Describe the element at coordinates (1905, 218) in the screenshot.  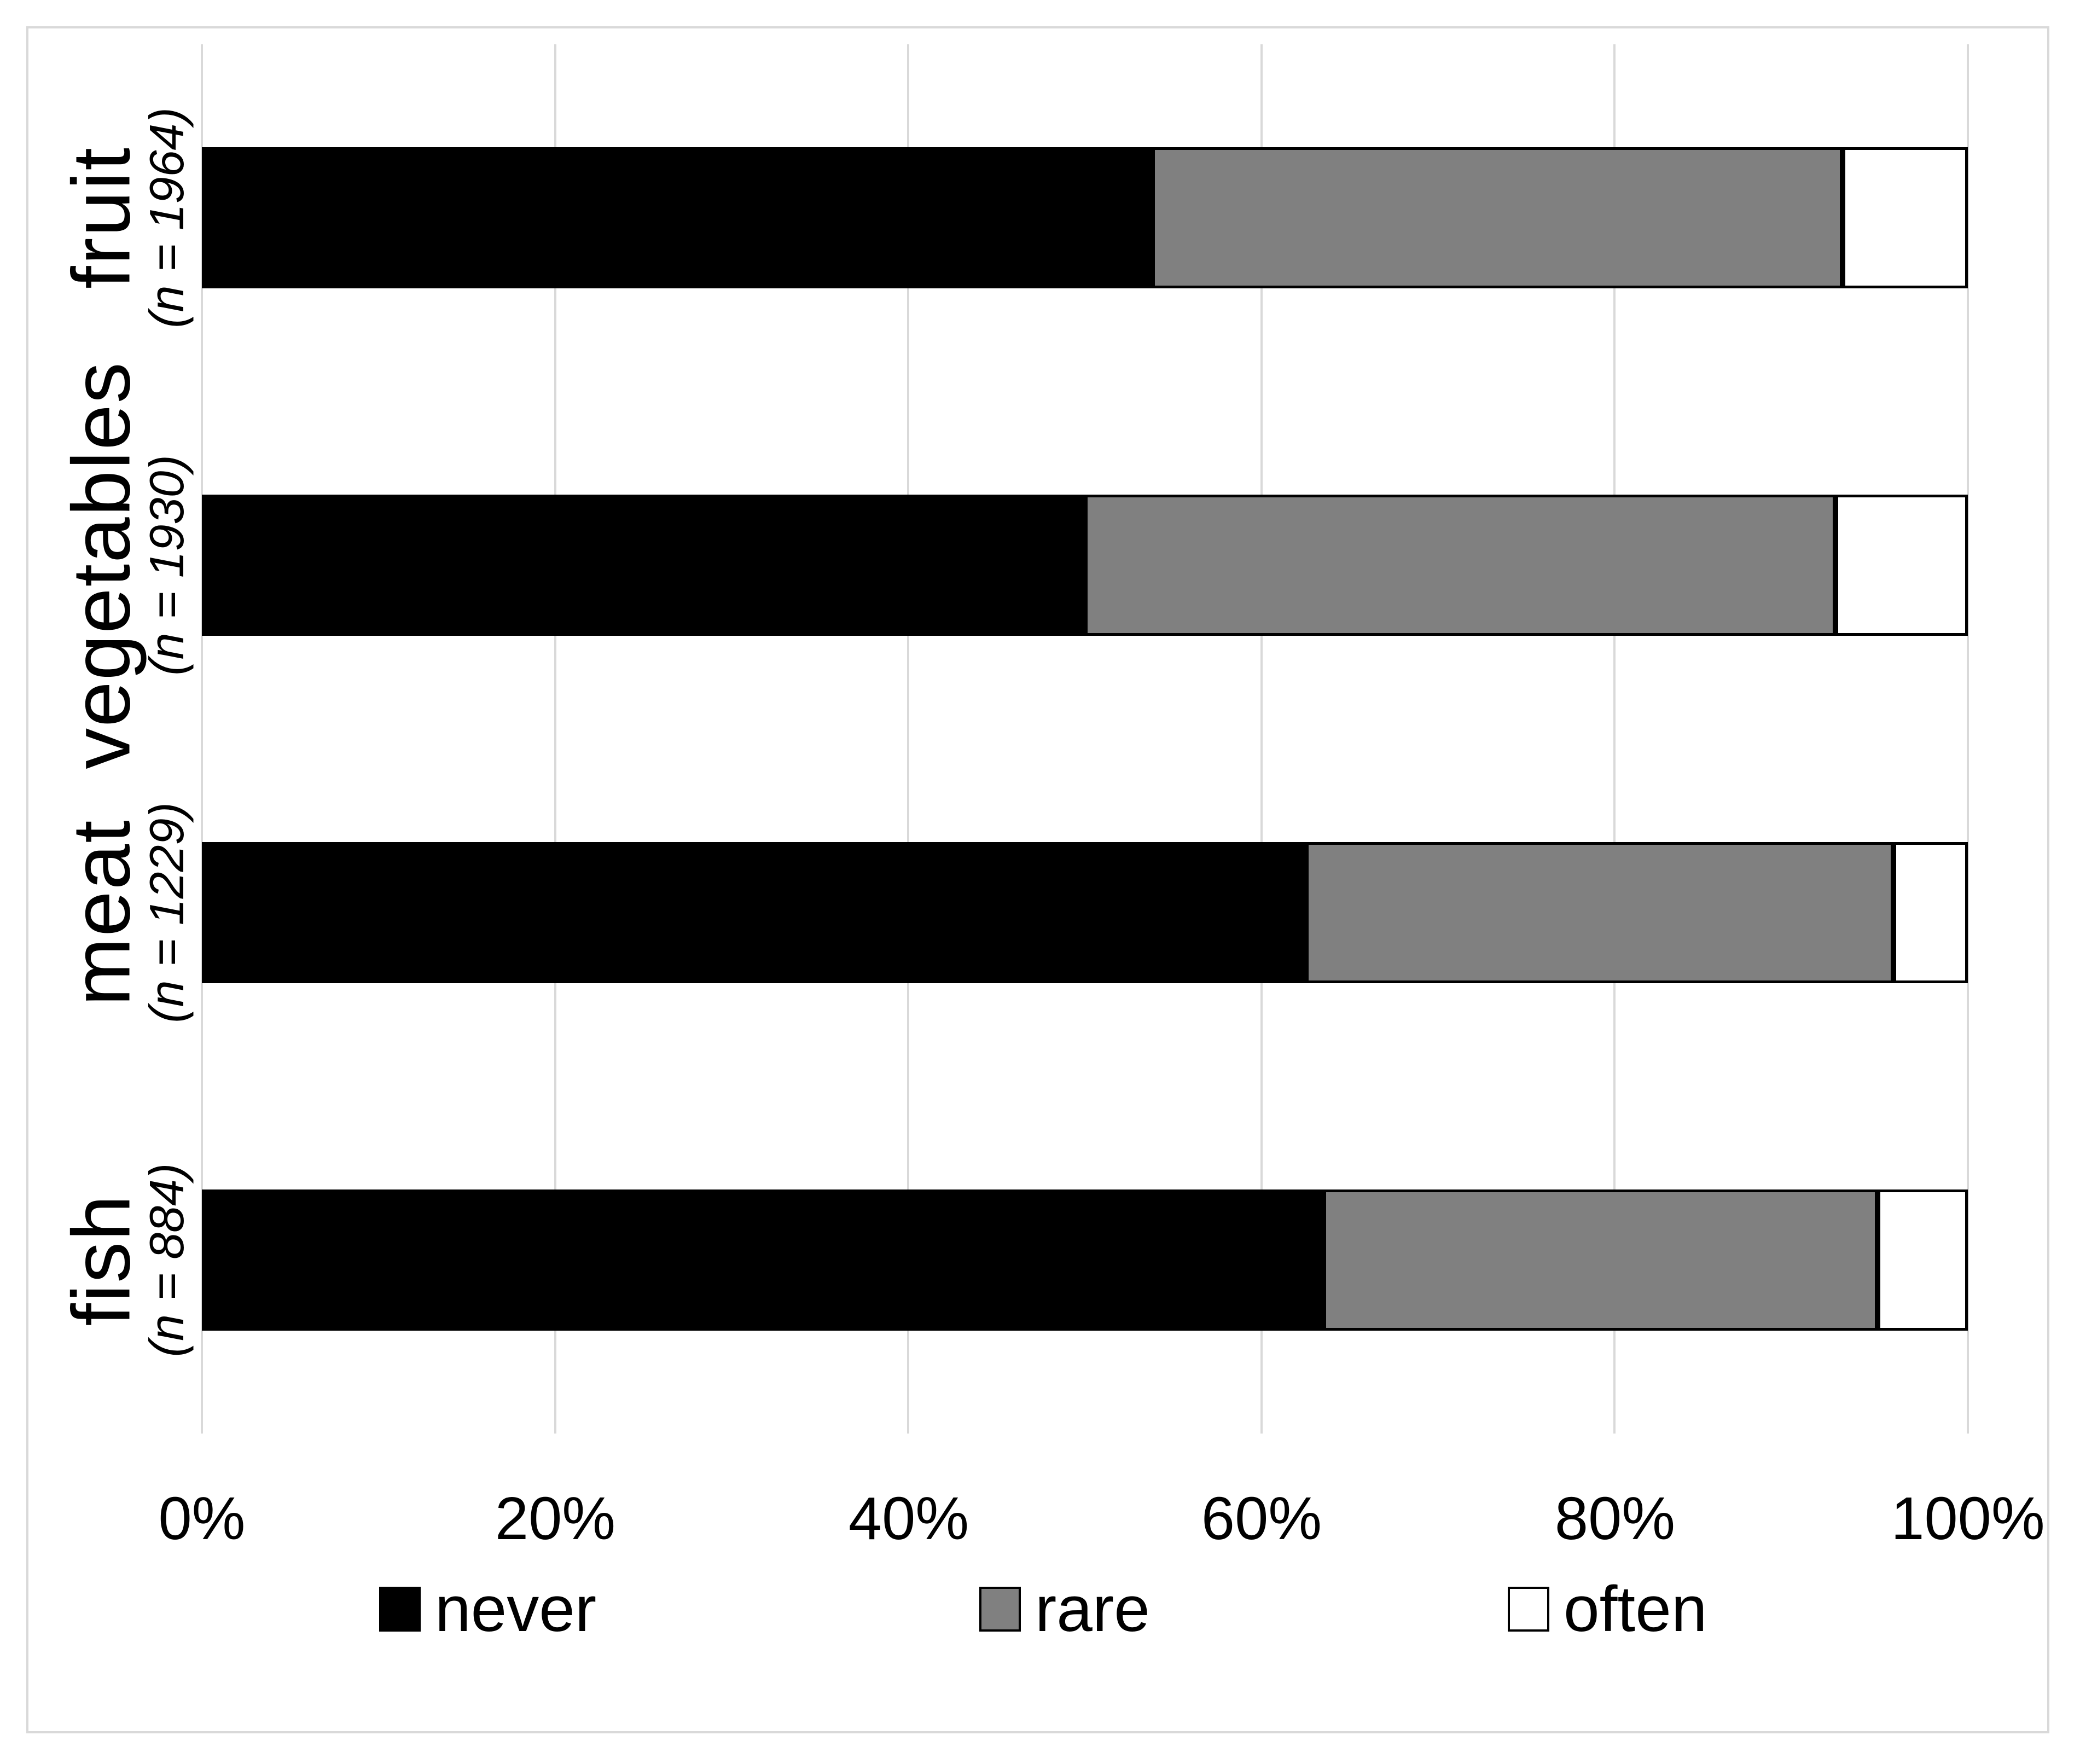
I see `bar-segment-often-fruit` at that location.